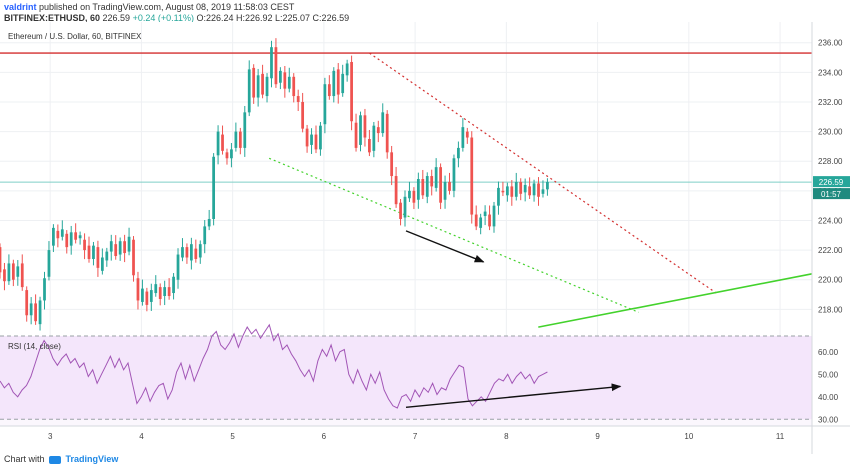 Image resolution: width=850 pixels, height=469 pixels. I want to click on rsi-tick-label: 60.00, so click(828, 352).